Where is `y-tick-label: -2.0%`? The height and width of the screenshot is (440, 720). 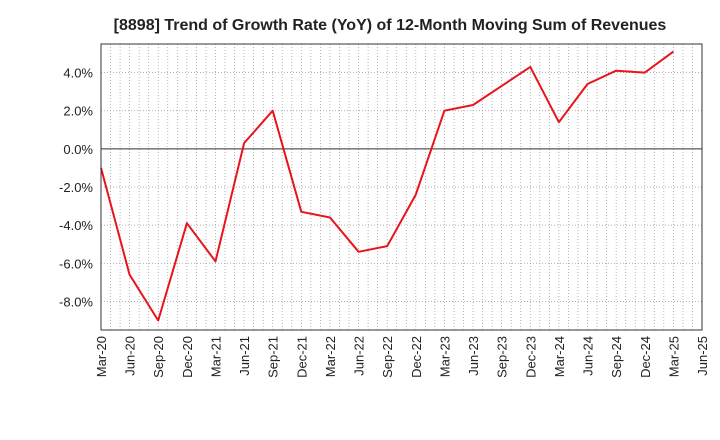
y-tick-label: -2.0% is located at coordinates (76, 187).